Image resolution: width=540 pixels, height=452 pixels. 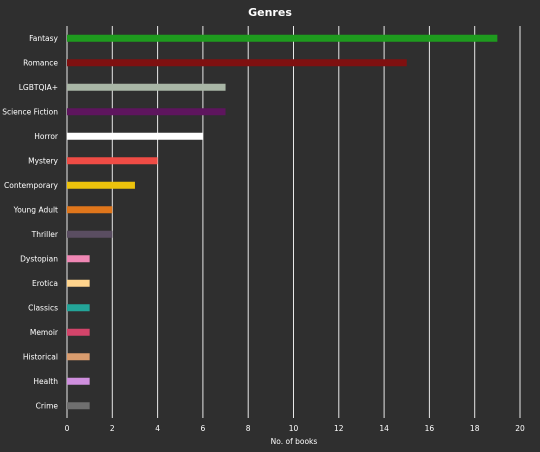 I want to click on bar-historical, so click(x=78, y=357).